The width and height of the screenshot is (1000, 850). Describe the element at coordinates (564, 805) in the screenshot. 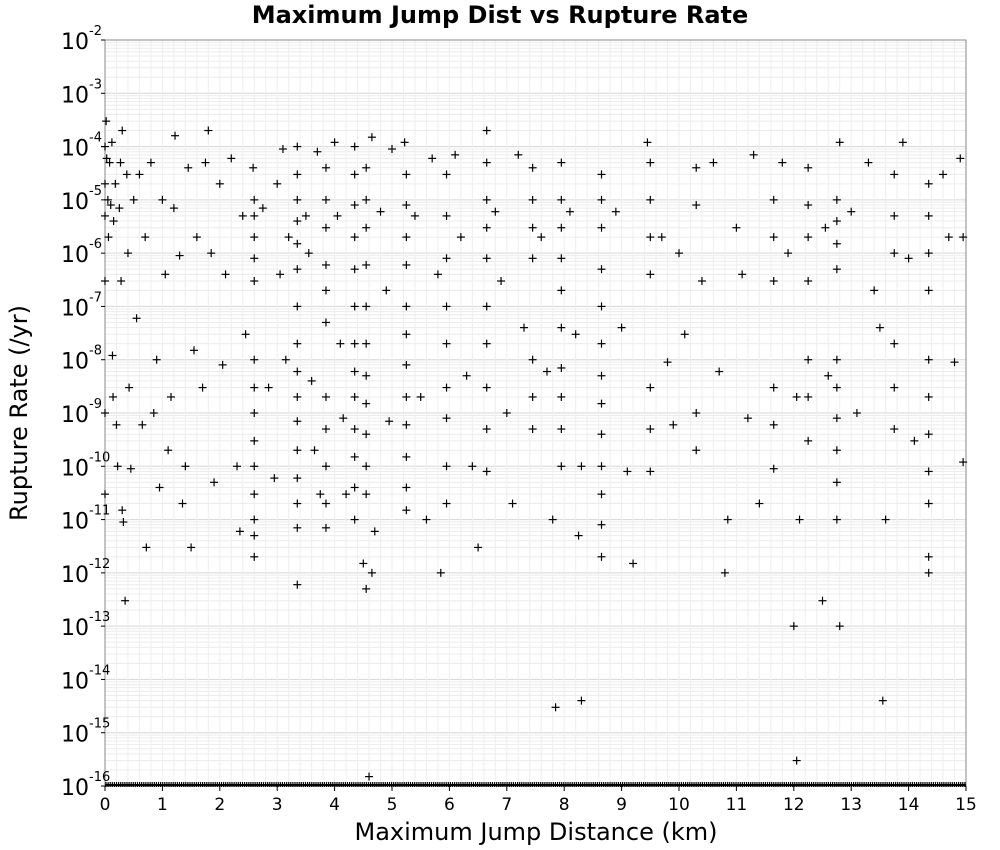

I see `x-tick-label: 8` at that location.